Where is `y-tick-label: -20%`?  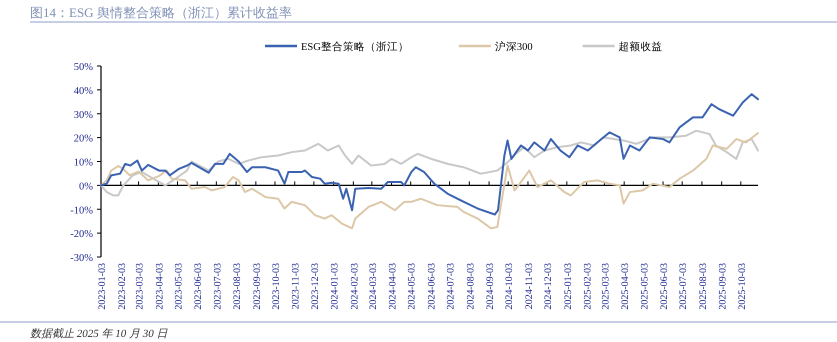
y-tick-label: -20% is located at coordinates (82, 234).